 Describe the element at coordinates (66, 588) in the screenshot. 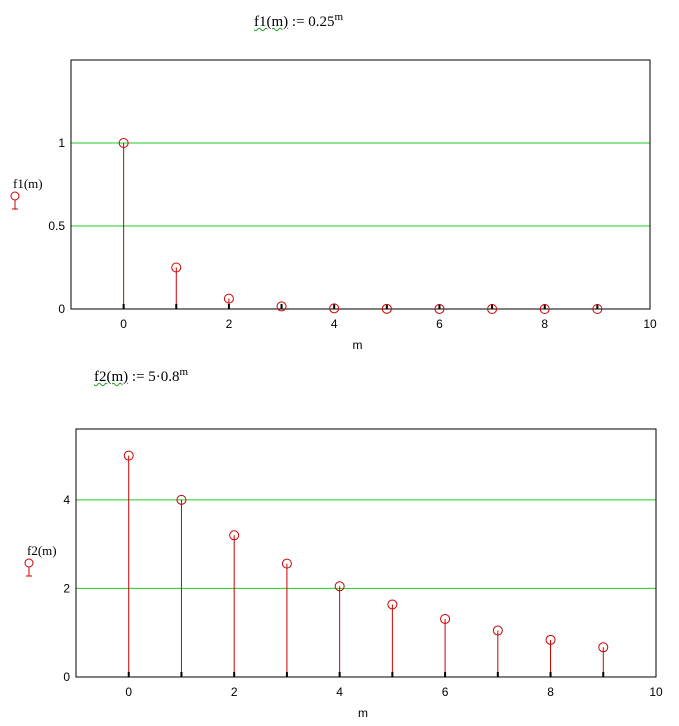

I see `y-tick-label-1: 2` at that location.